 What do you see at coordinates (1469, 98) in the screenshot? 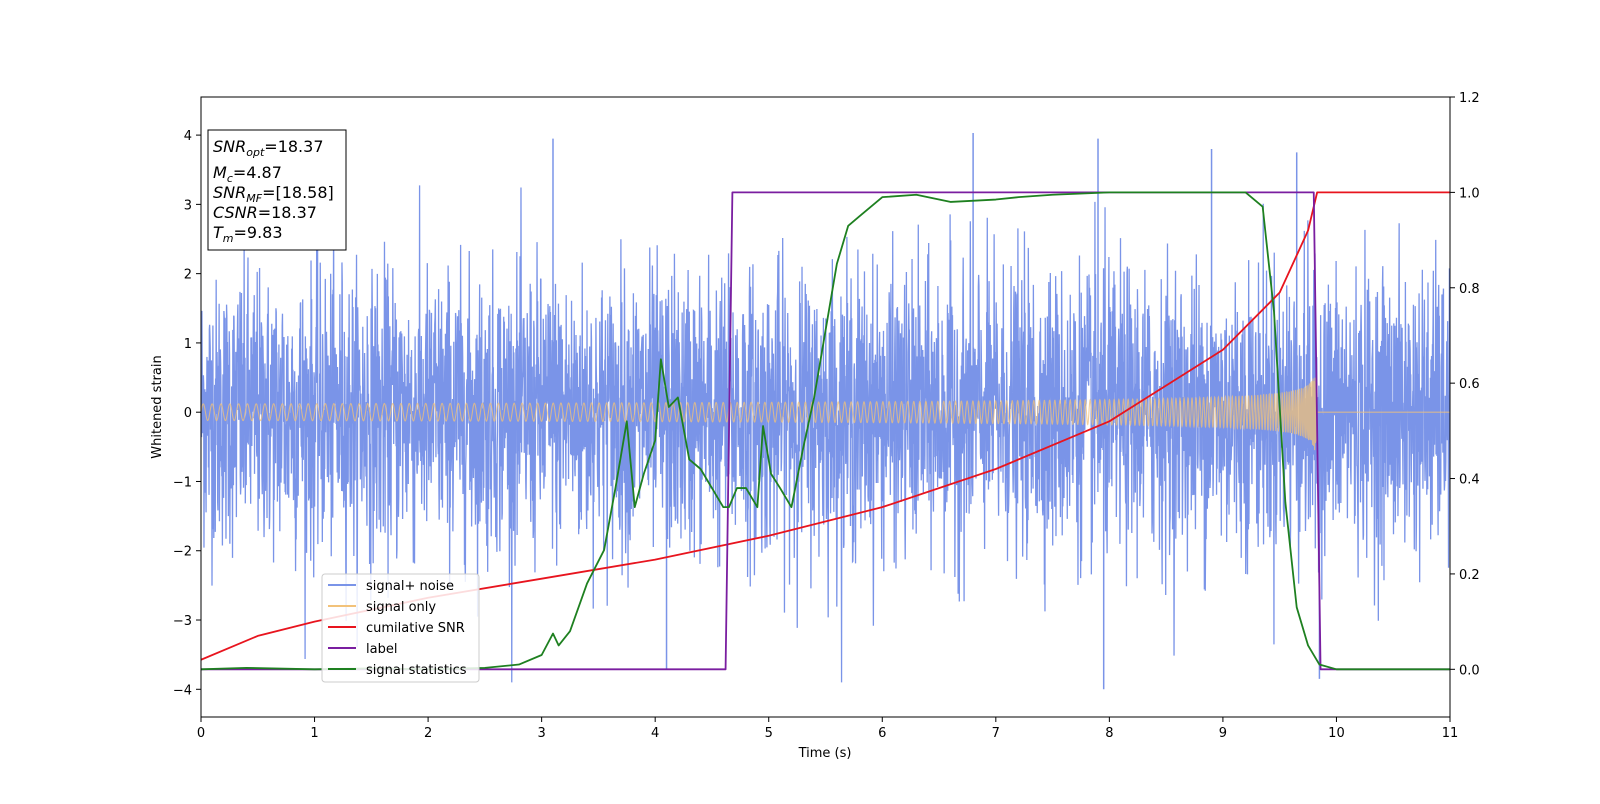
I see `y-right-tick-label: 1.2` at bounding box center [1469, 98].